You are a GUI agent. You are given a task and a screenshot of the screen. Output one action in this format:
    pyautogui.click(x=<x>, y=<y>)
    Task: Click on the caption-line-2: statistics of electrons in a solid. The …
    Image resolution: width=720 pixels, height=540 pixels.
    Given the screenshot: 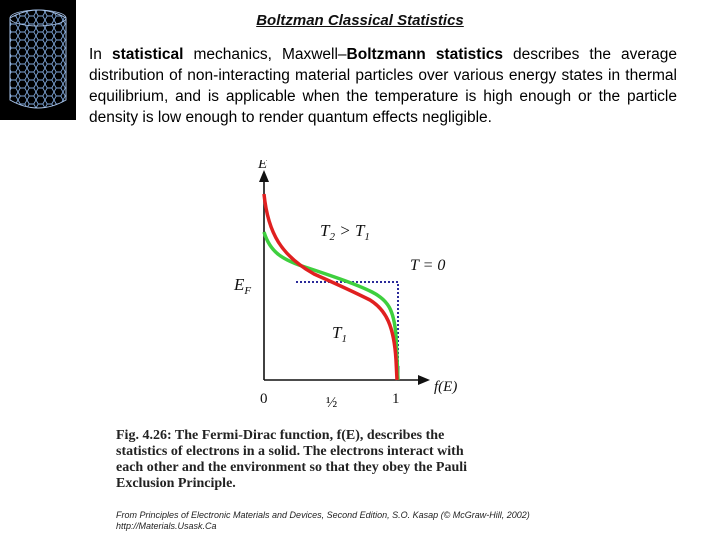 What is the action you would take?
    pyautogui.click(x=290, y=451)
    